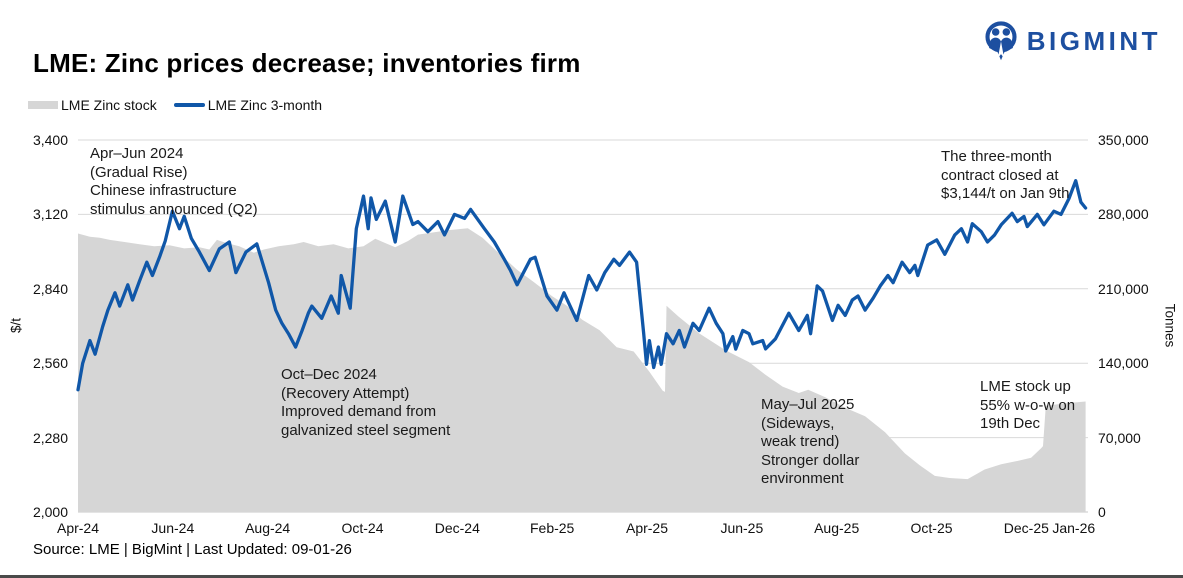  Describe the element at coordinates (50, 288) in the screenshot. I see `left-axis-tick: 2,840` at that location.